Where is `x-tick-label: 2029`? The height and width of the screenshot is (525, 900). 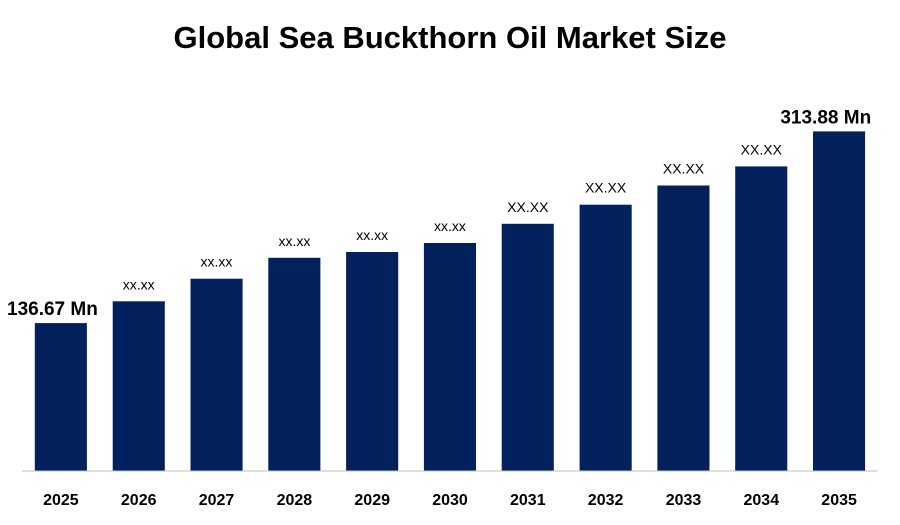 x-tick-label: 2029 is located at coordinates (372, 500).